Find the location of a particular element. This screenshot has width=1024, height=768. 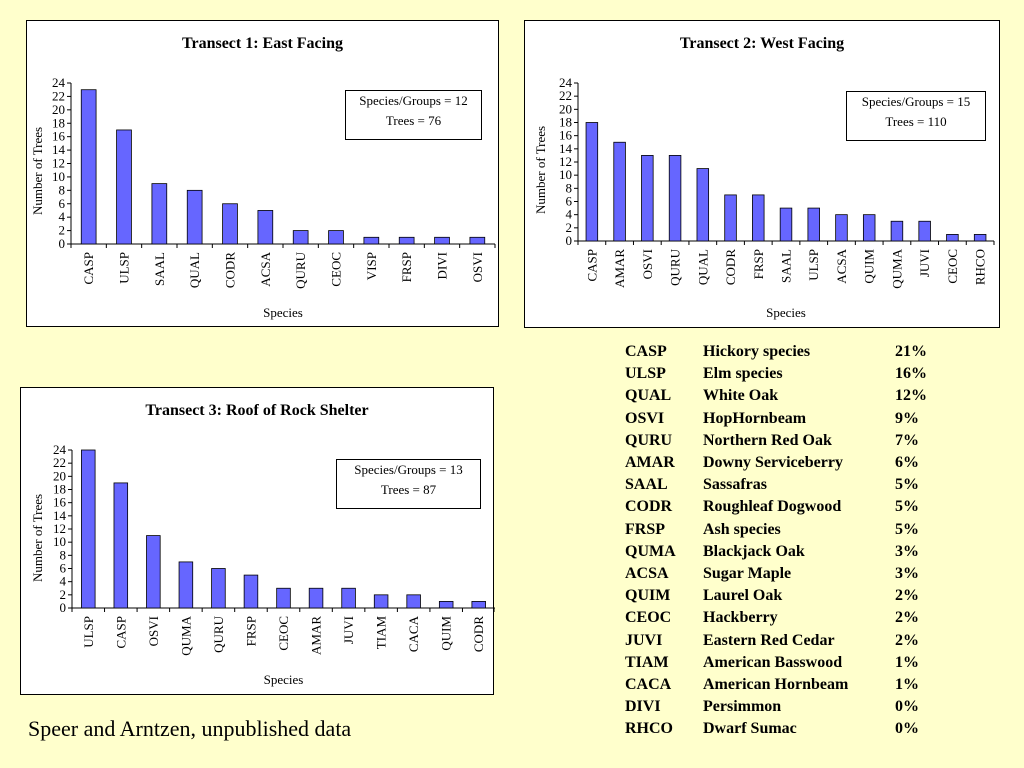

legend-percent: 1% is located at coordinates (907, 684).